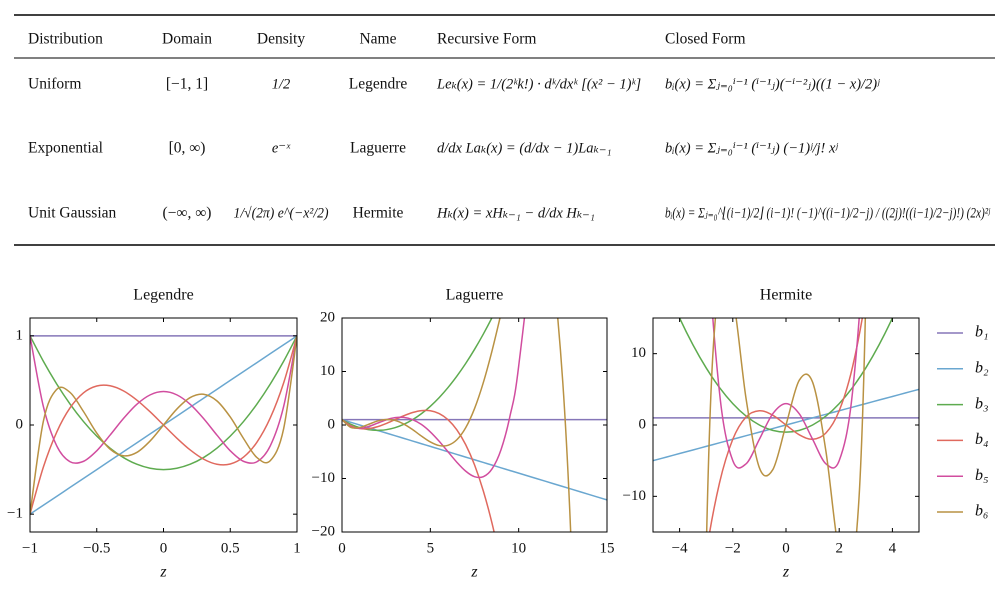  I want to click on table-header: Distribution, so click(65, 39).